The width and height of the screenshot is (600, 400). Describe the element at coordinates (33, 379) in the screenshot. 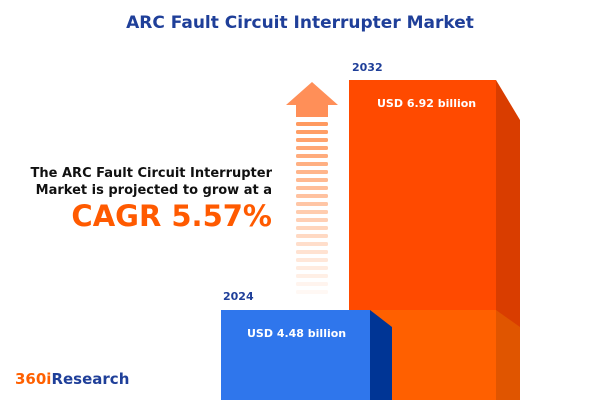

I see `logo-prefix: 360i` at that location.